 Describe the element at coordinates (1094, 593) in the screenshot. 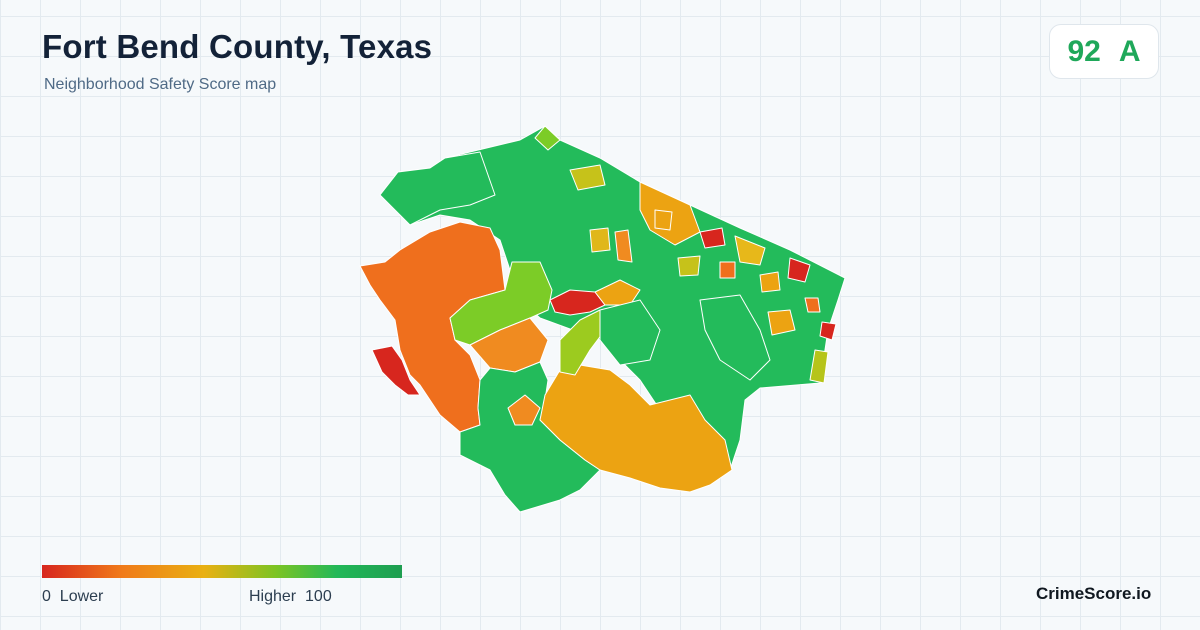

I see `brand-name: CrimeScore.io` at that location.